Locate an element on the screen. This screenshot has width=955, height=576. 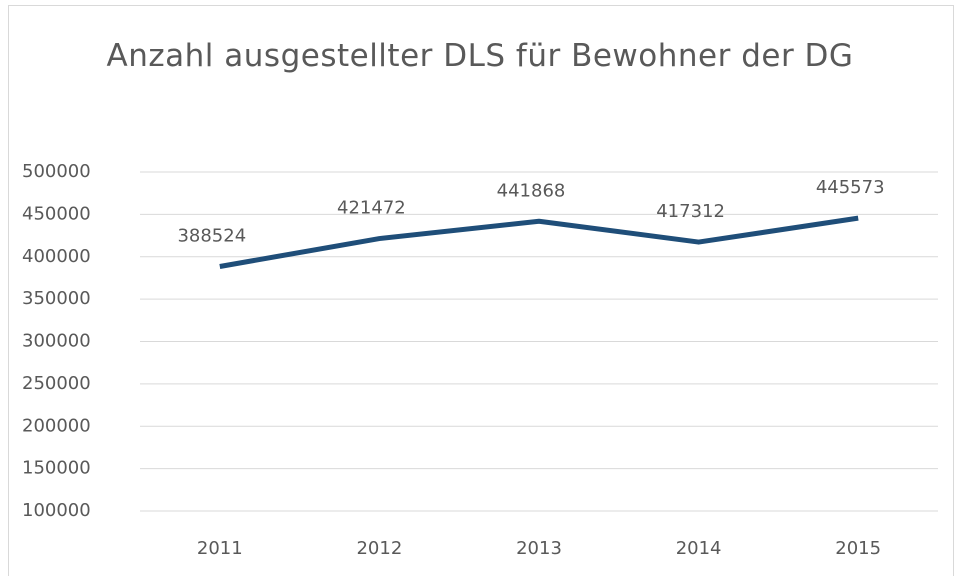
y-tick-label: 400000 is located at coordinates (56, 256).